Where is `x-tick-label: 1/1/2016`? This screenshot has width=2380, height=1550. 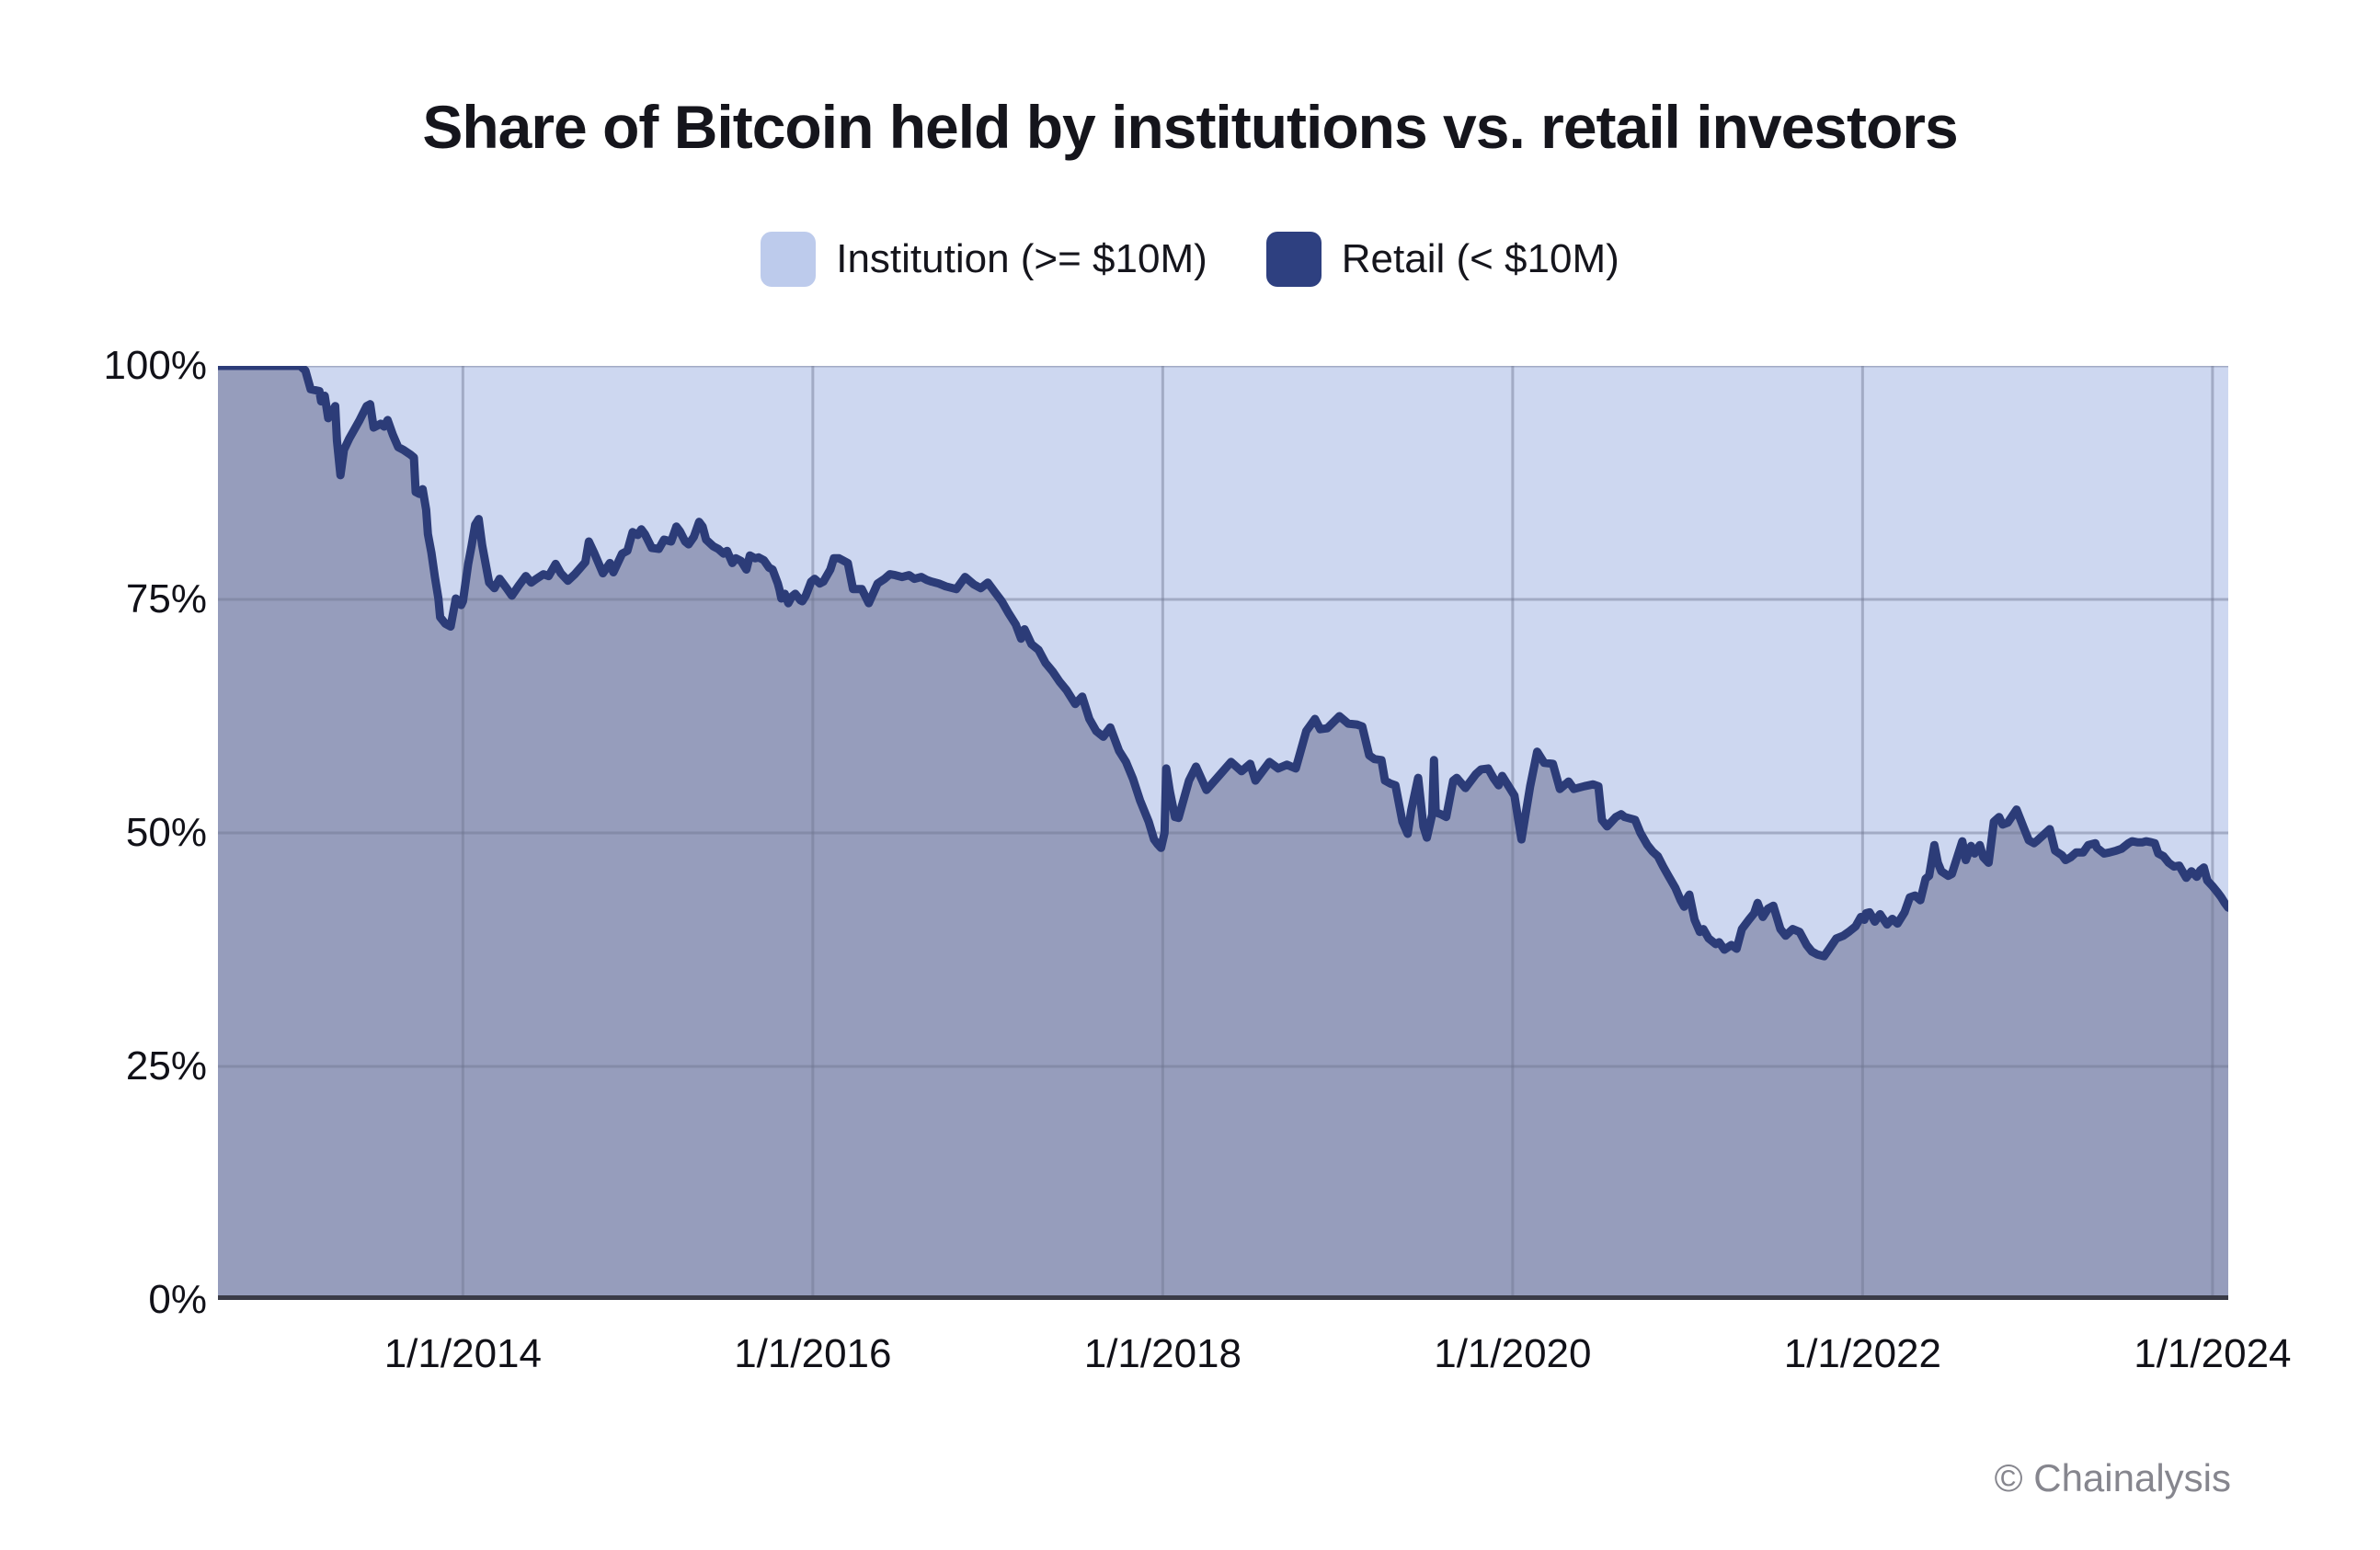 x-tick-label: 1/1/2016 is located at coordinates (813, 1353).